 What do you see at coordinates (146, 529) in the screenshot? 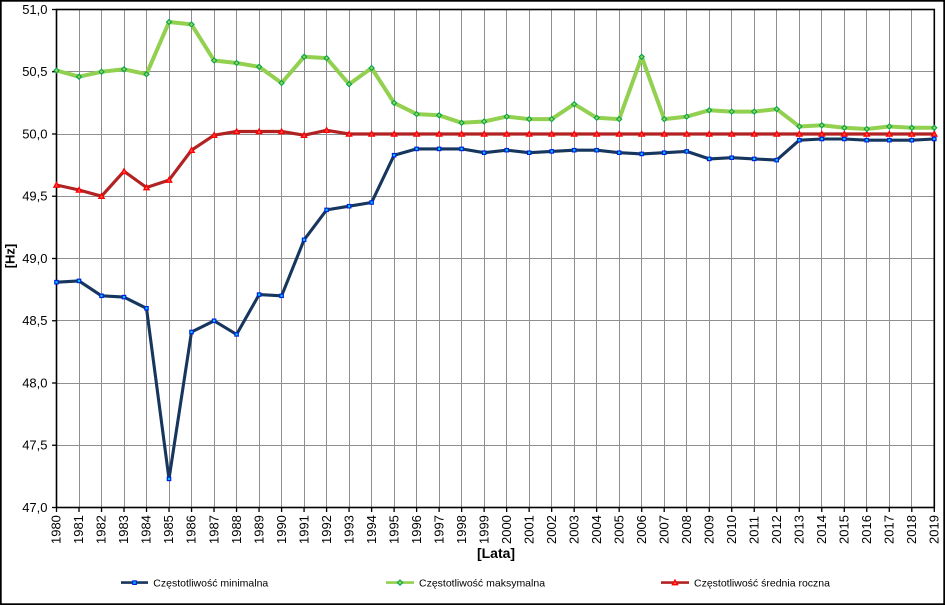
I see `svg-text: 1984` at bounding box center [146, 529].